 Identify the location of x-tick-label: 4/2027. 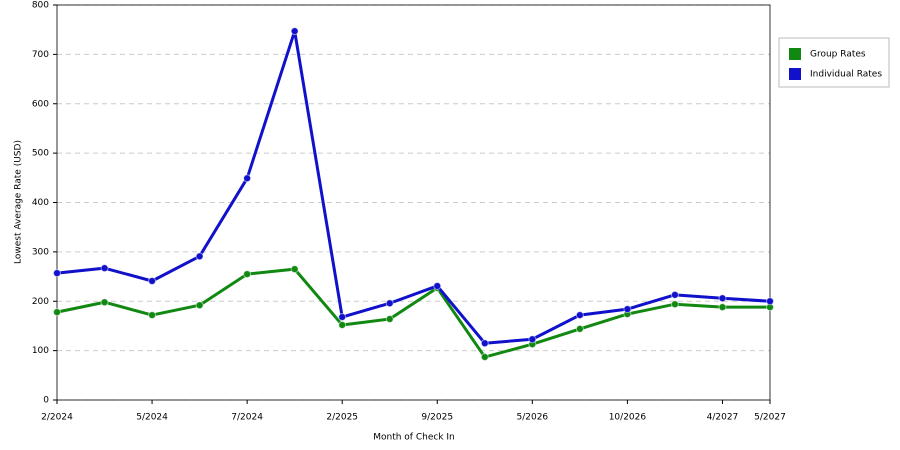
(723, 418).